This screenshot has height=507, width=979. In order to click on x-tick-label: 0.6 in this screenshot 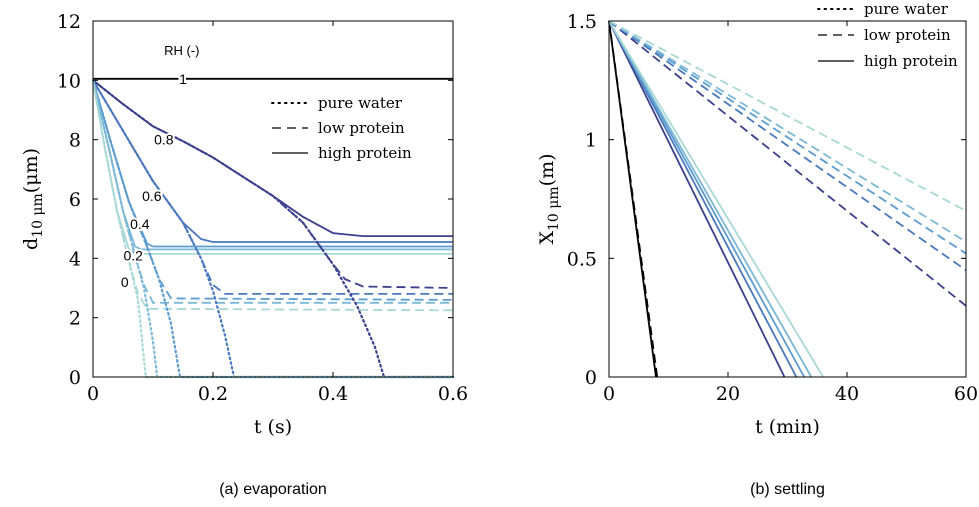, I will do `click(453, 394)`.